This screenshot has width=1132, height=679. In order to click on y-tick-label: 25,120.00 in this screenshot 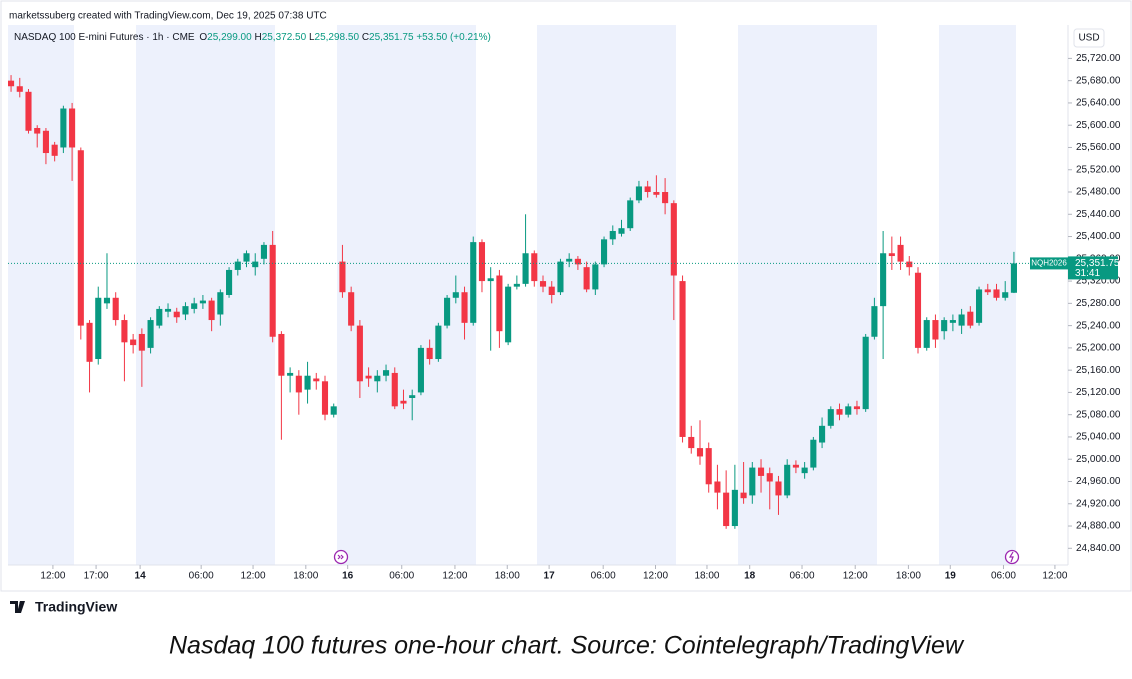, I will do `click(1098, 392)`.